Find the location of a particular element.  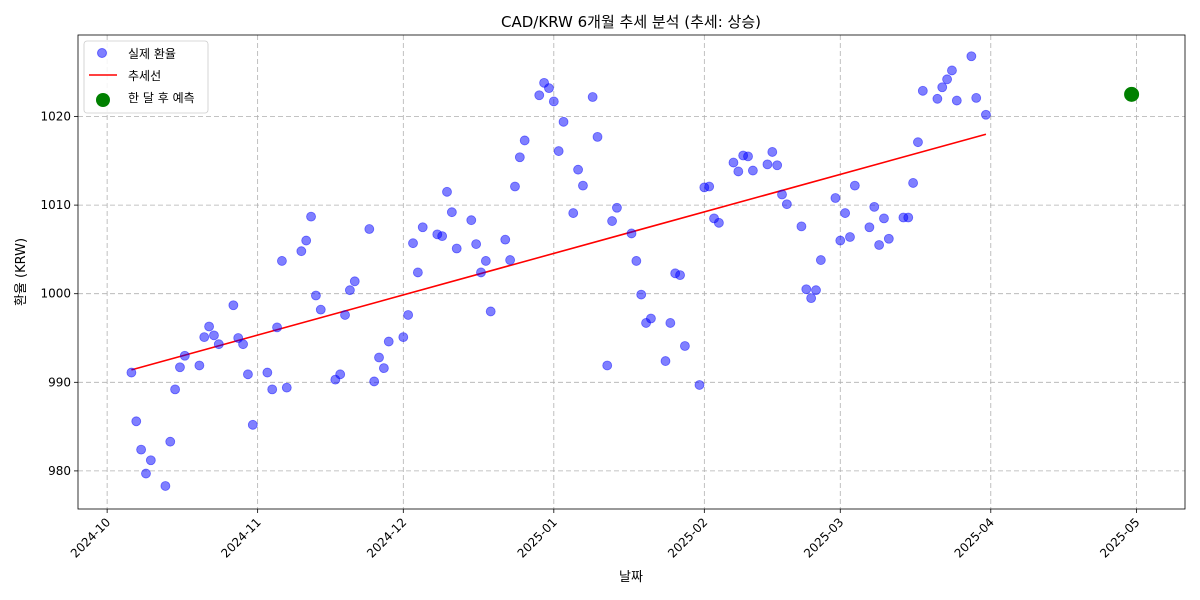

legend-box is located at coordinates (146, 77).